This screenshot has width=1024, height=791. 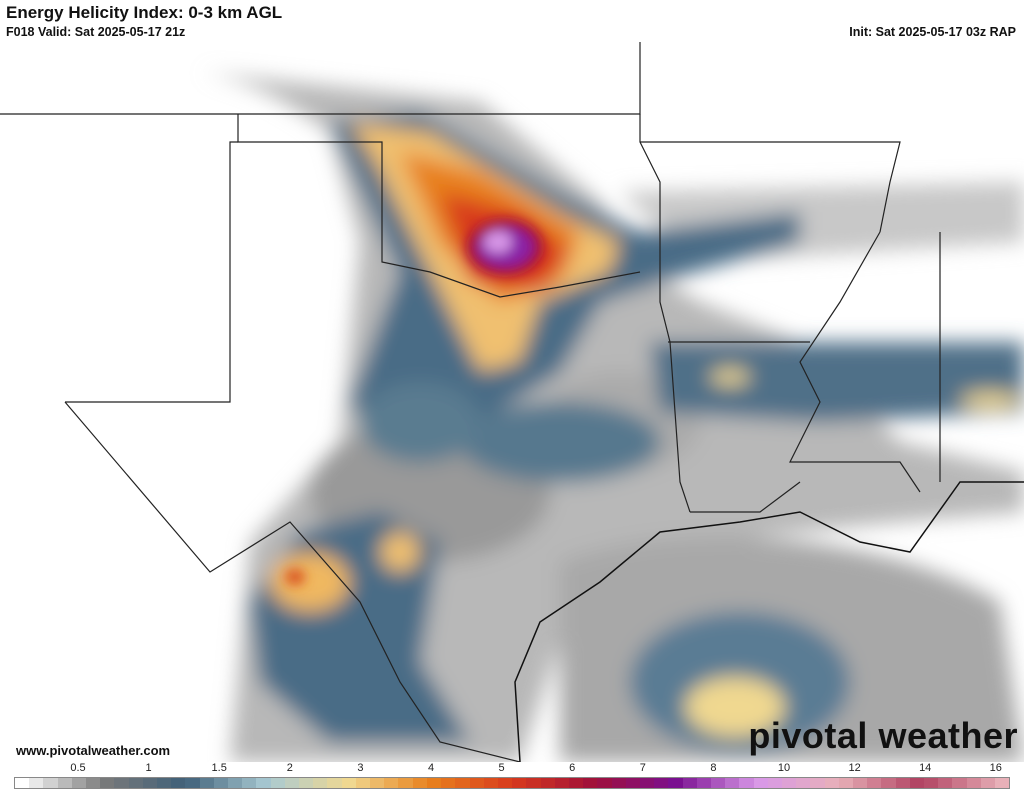 What do you see at coordinates (144, 12) in the screenshot?
I see `map-title: Energy Helicity Index: 0-3 km AGL` at bounding box center [144, 12].